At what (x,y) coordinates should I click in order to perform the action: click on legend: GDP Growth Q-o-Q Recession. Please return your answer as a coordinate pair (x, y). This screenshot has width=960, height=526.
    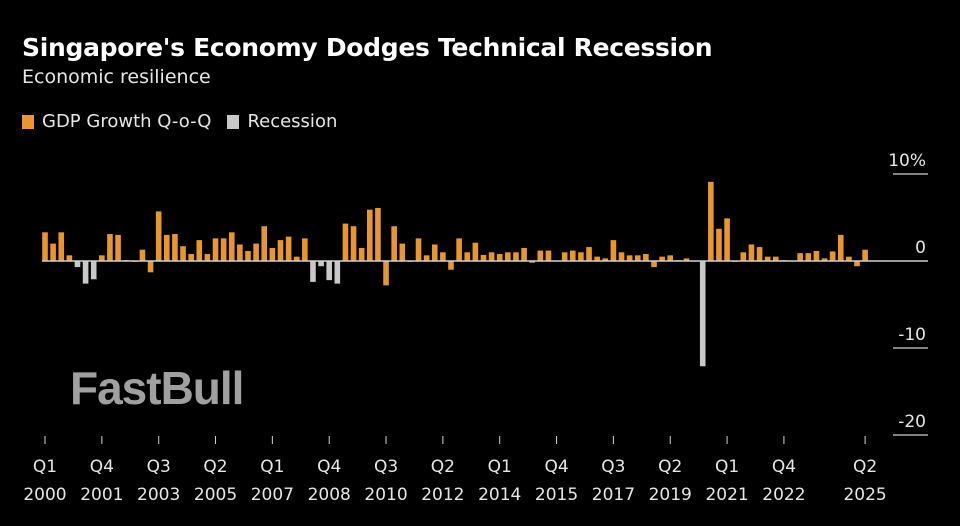
    Looking at the image, I should click on (187, 121).